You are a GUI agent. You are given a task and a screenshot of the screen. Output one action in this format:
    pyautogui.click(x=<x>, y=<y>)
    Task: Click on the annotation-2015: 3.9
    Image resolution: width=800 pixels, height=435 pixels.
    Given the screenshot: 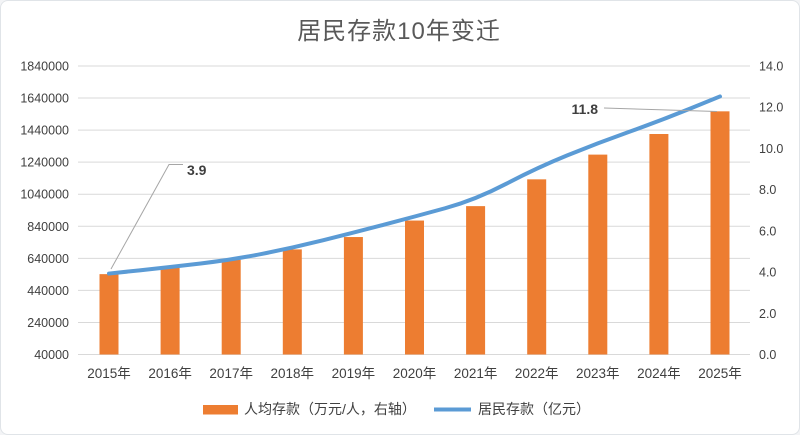 What is the action you would take?
    pyautogui.click(x=158, y=216)
    